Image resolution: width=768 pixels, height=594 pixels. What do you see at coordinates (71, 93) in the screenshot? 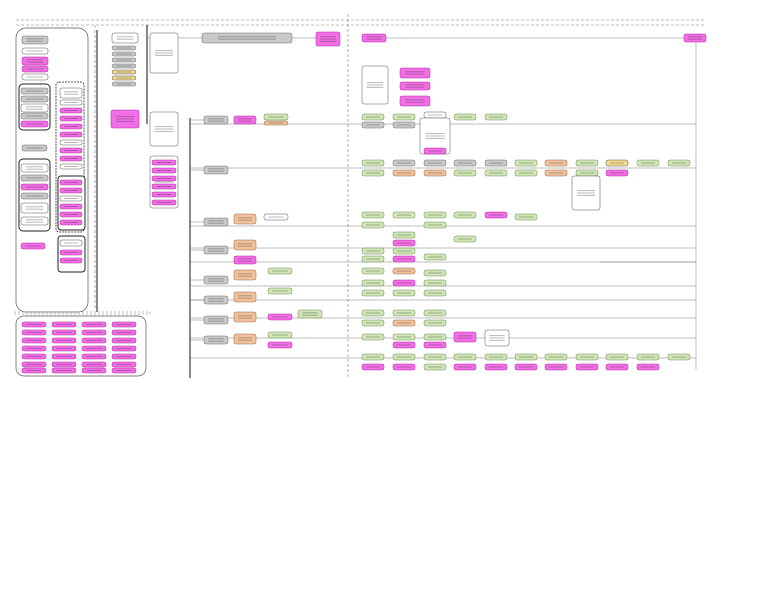
I see `left-col2-item` at bounding box center [71, 93].